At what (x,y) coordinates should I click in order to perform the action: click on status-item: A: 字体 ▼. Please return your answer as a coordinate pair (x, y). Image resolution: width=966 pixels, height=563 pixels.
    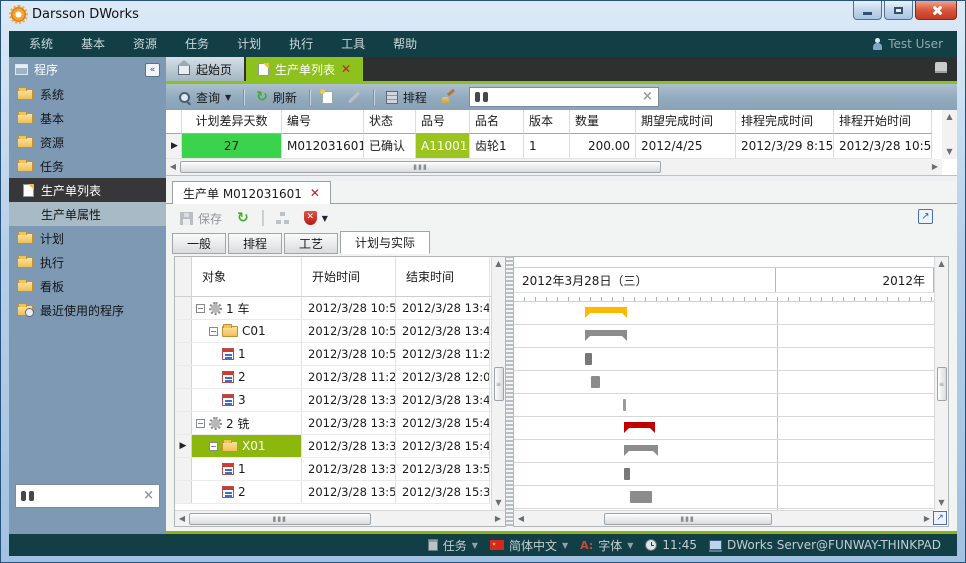
    Looking at the image, I should click on (606, 545).